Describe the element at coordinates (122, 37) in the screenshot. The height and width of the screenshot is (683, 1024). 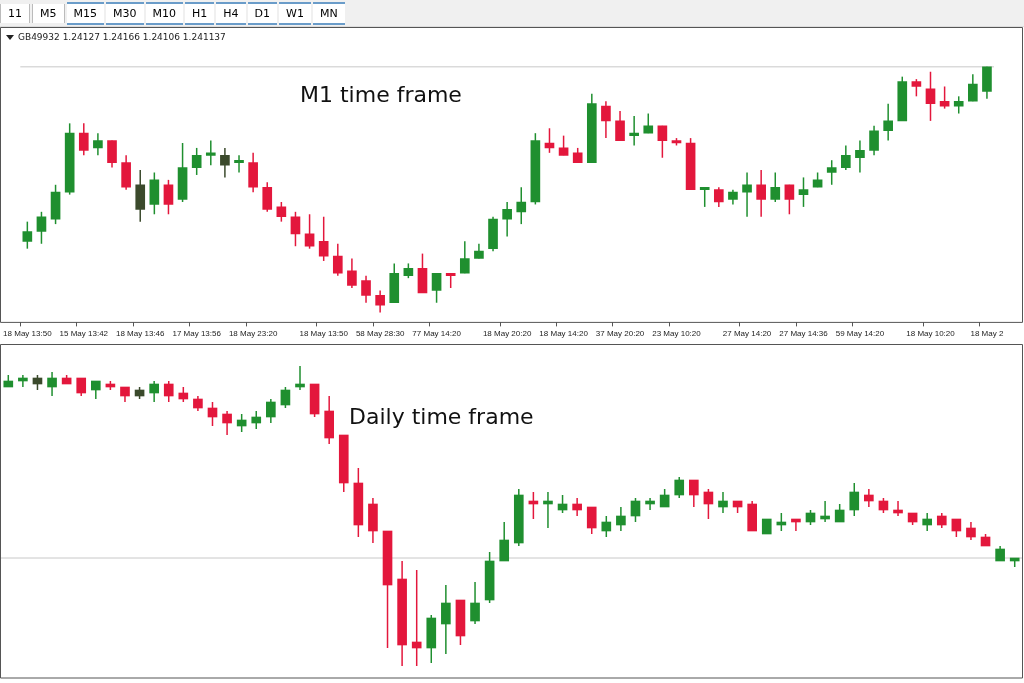
I see `chart-subtitle: GB49932 1.24127 1.24166 1.24106 1.241137` at that location.